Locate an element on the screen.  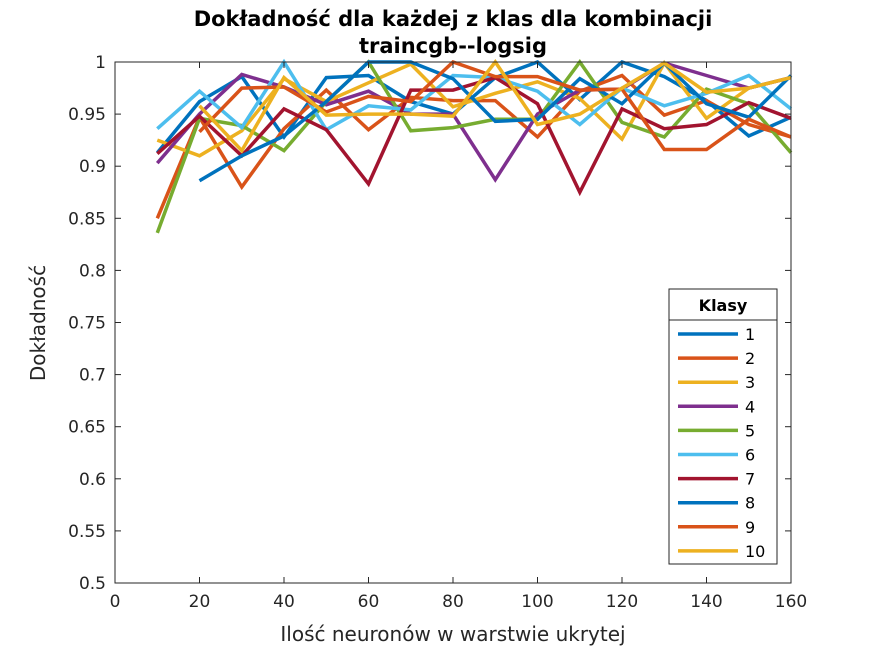
x-tick-label: 160 is located at coordinates (791, 602).